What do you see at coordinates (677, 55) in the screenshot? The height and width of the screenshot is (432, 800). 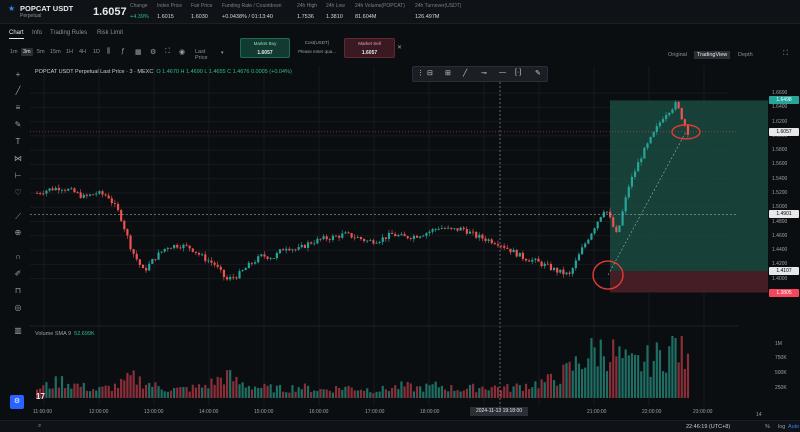 I see `view-original: Original` at bounding box center [677, 55].